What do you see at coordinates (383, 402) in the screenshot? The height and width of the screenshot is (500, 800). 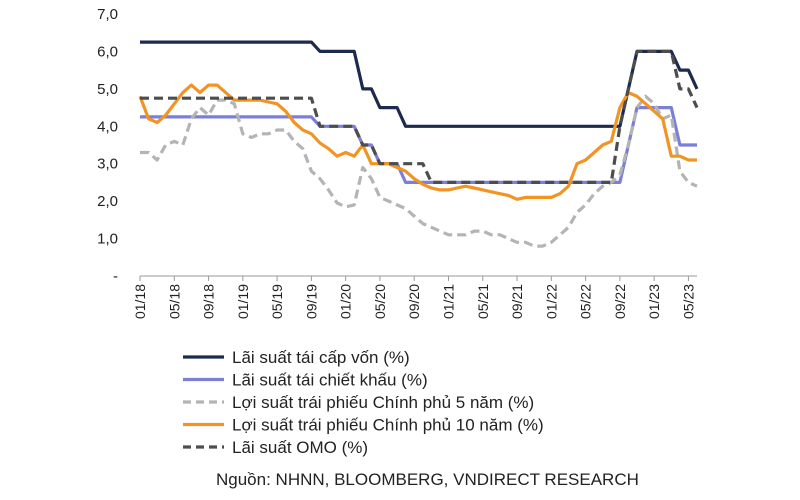 I see `legend-label: Lợi suất trái phiếu Chính phủ 5 năm (%)` at bounding box center [383, 402].